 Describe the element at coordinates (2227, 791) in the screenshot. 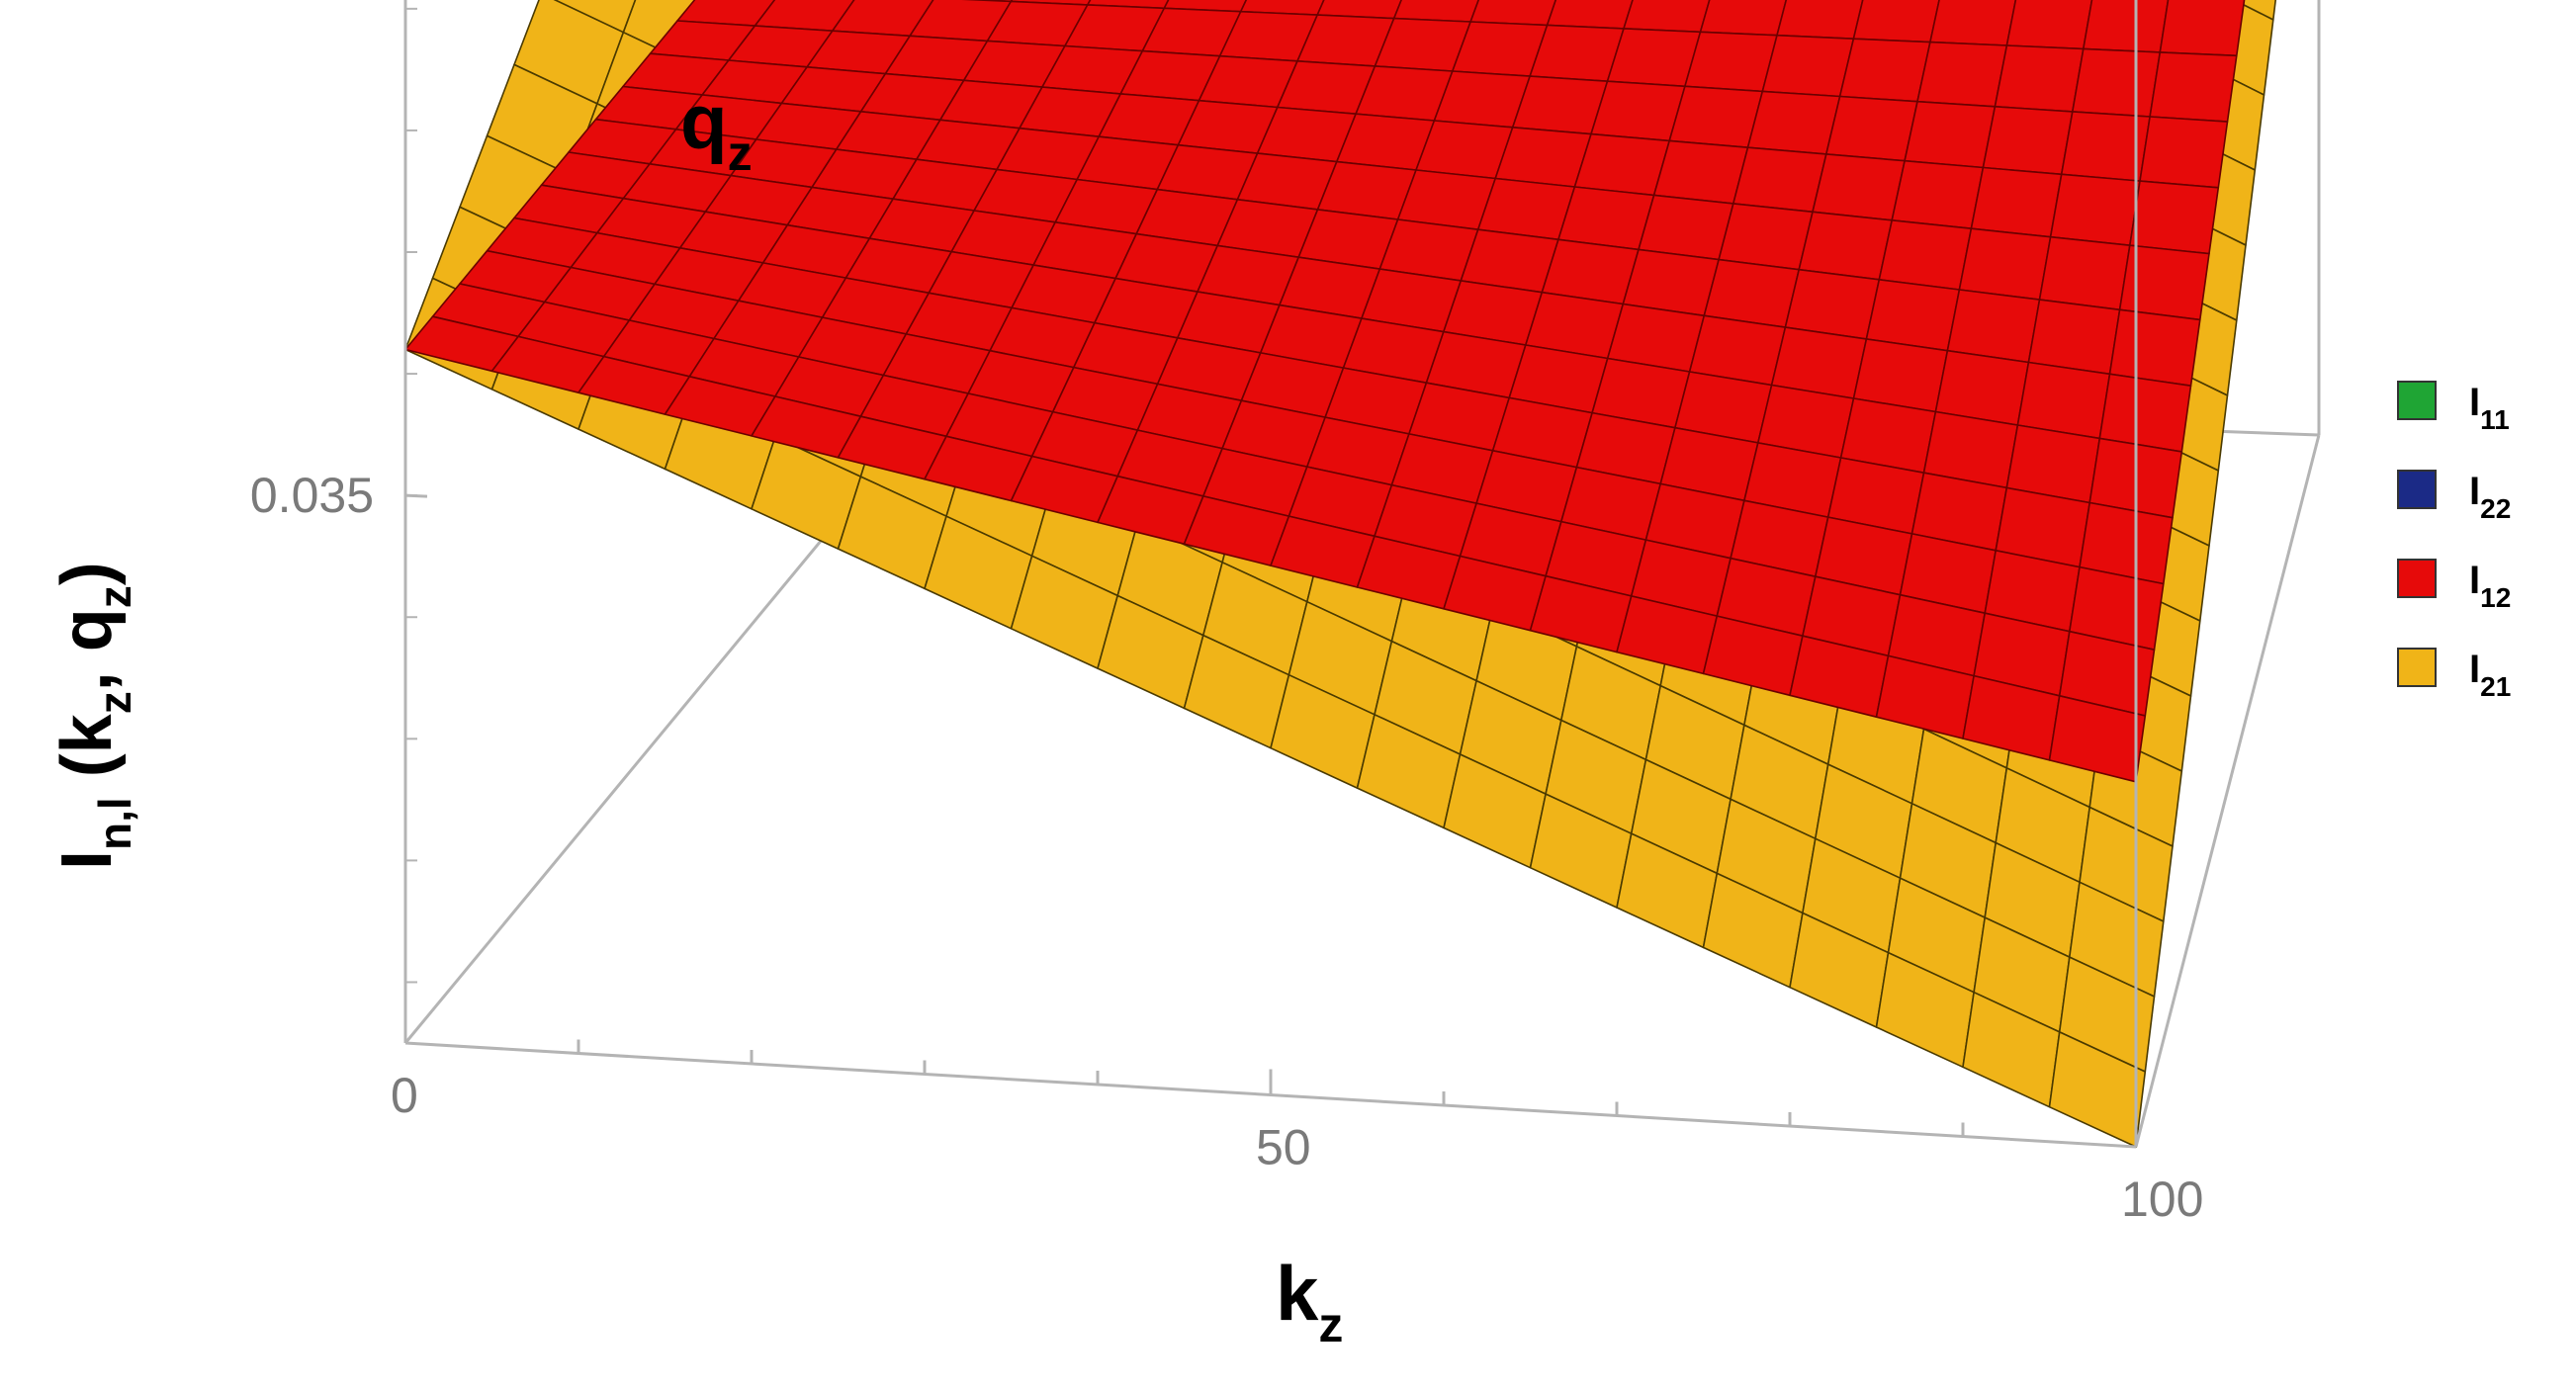

I see `box-edge-right-bottom` at that location.